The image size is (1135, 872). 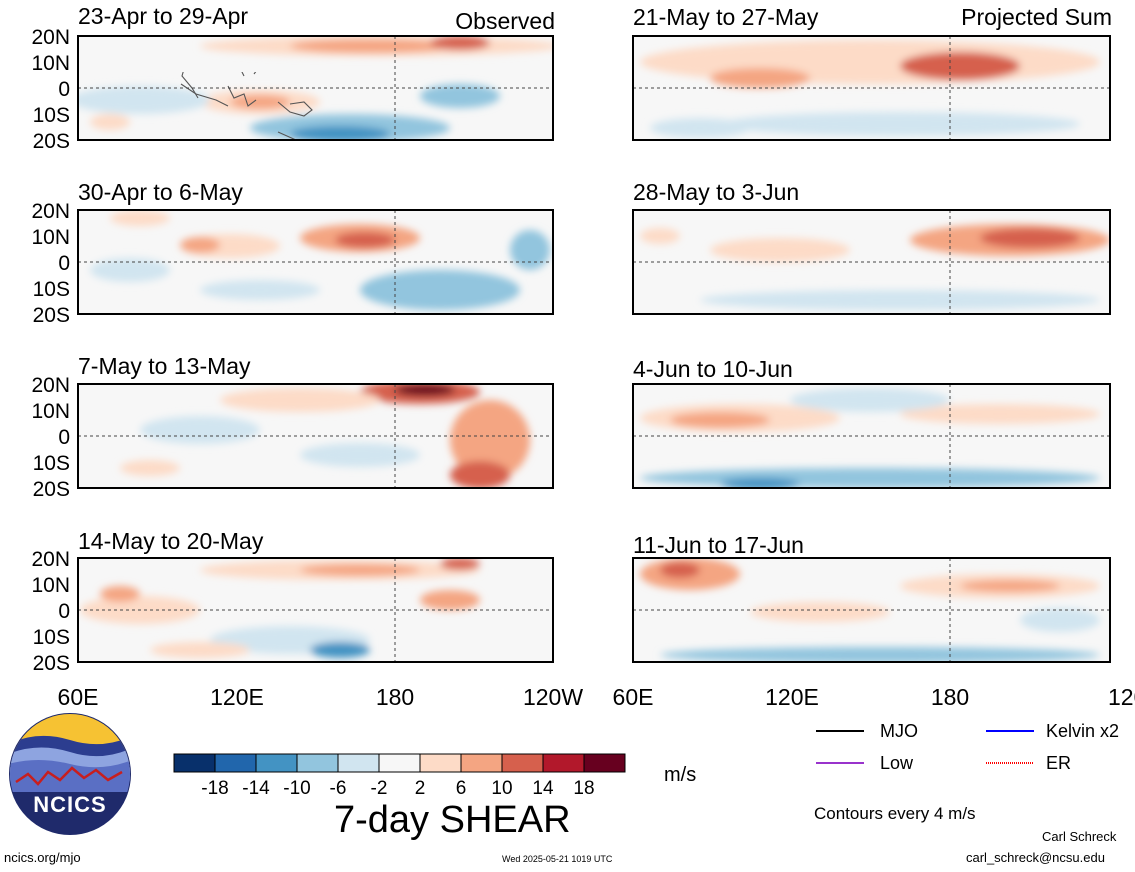 What do you see at coordinates (716, 192) in the screenshot?
I see `panel-title: 28-May to 3-Jun` at bounding box center [716, 192].